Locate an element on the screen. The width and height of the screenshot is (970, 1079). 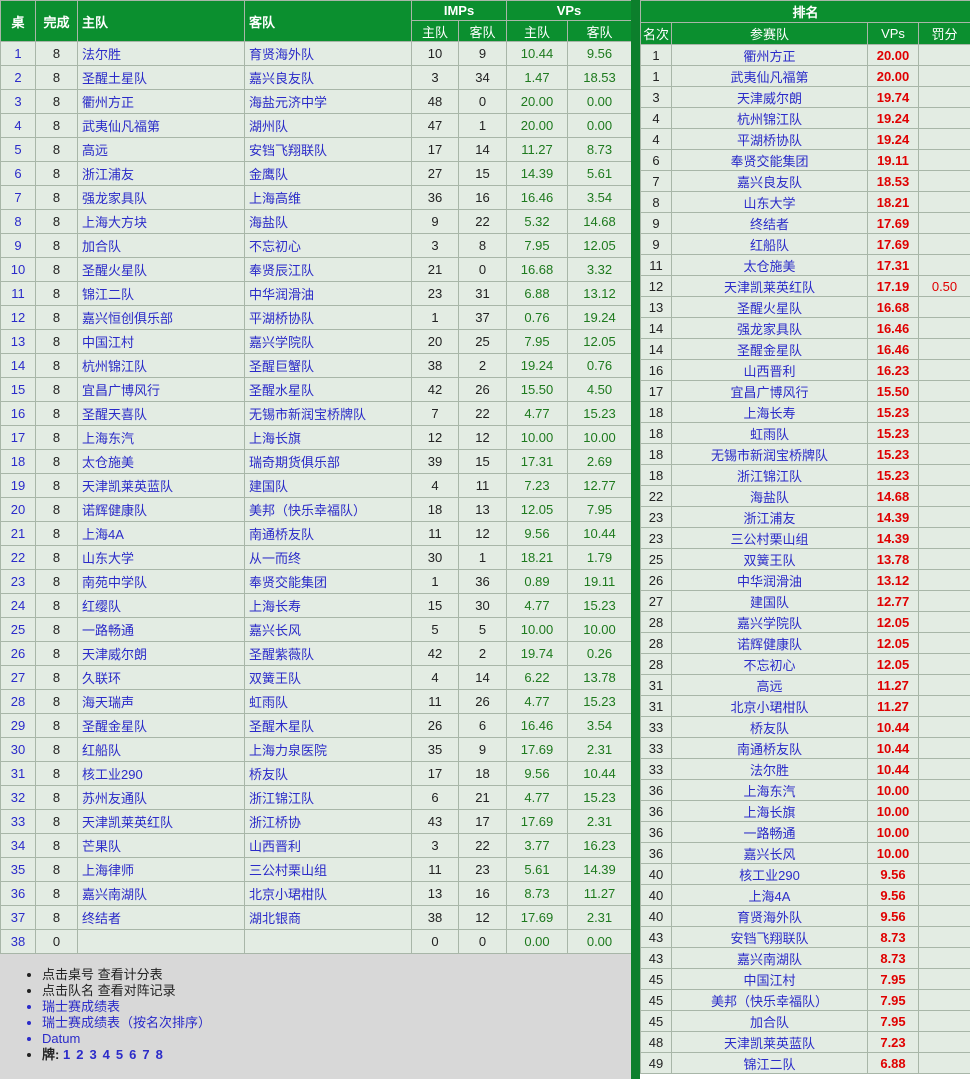
ranking-team-link: 浙江锦江队 is located at coordinates (769, 475).